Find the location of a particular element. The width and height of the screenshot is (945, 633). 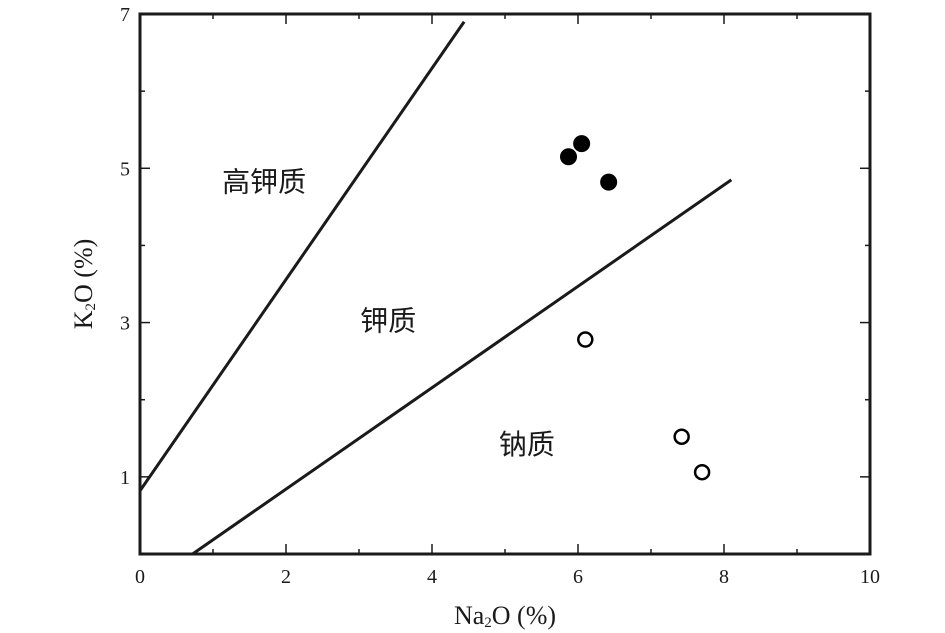

x-tick-label: 6 is located at coordinates (578, 577).